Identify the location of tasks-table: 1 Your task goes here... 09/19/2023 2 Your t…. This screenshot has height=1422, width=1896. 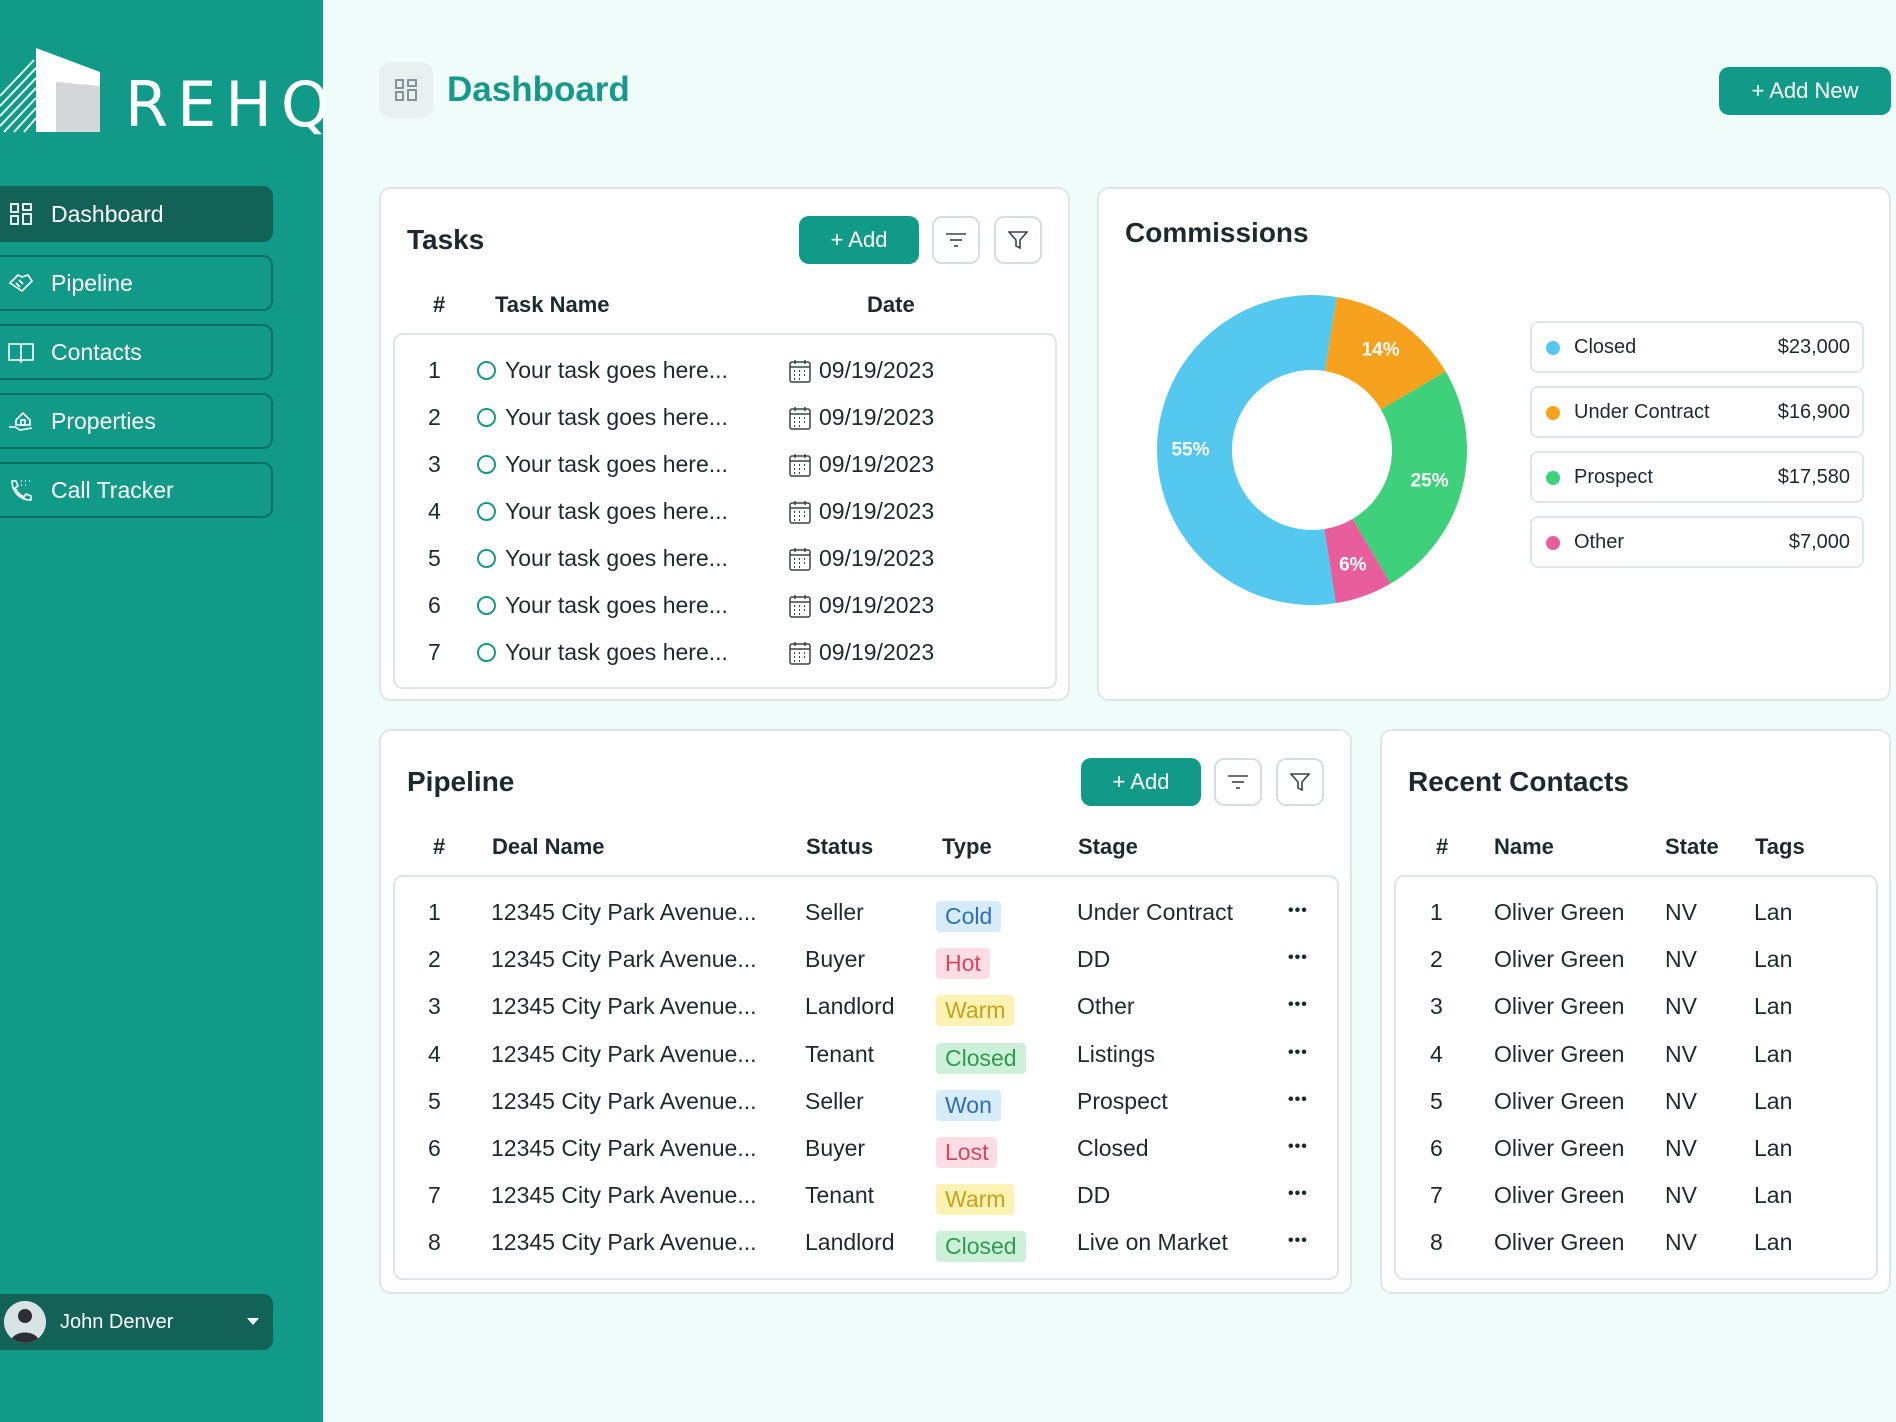
(725, 511).